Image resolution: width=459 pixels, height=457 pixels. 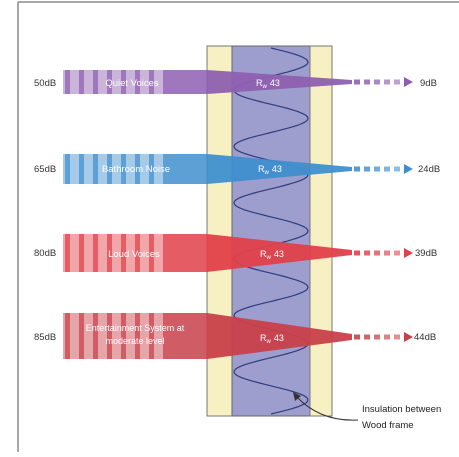 I want to click on annotation-line-2: Wood frame, so click(x=388, y=425).